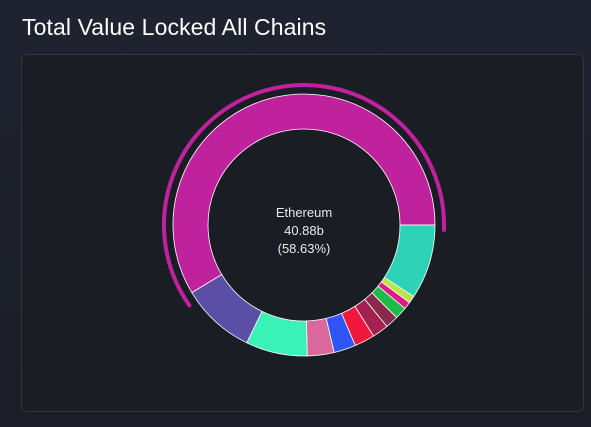  What do you see at coordinates (304, 248) in the screenshot?
I see `center-label-percent: (58.63%)` at bounding box center [304, 248].